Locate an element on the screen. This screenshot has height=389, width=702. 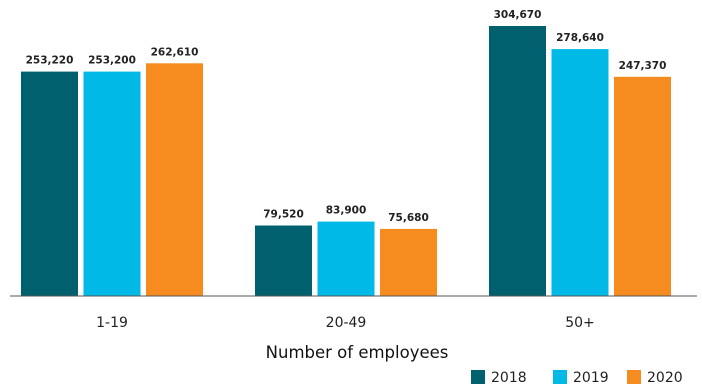
x-tick-label-1-19: 1-19 is located at coordinates (112, 323).